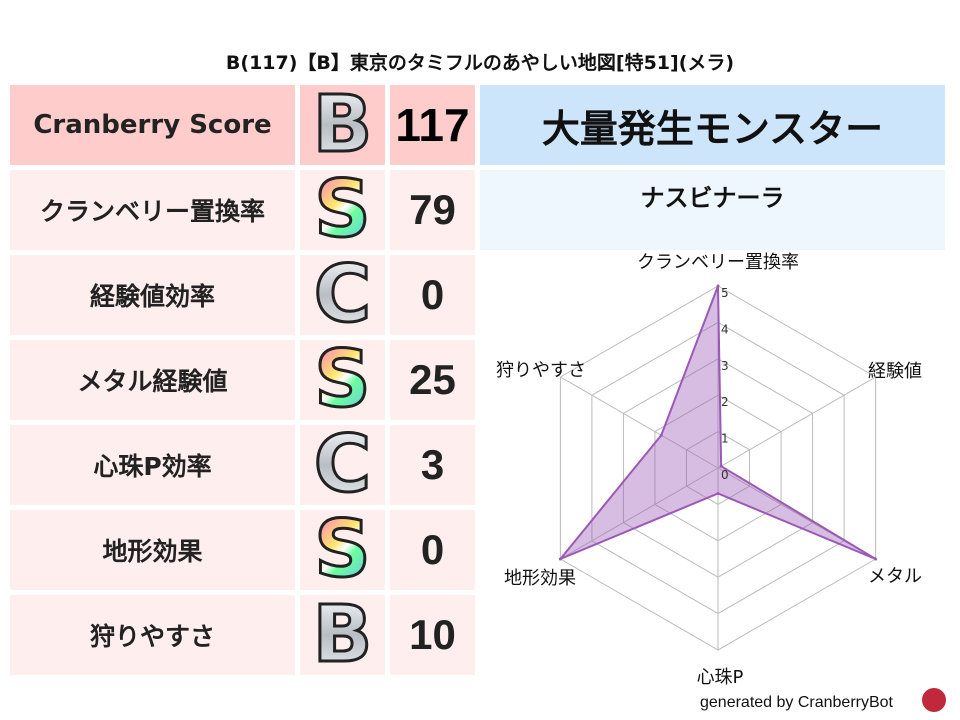 This screenshot has height=720, width=960. What do you see at coordinates (712, 210) in the screenshot?
I see `monster-name: ナスビナーラ` at bounding box center [712, 210].